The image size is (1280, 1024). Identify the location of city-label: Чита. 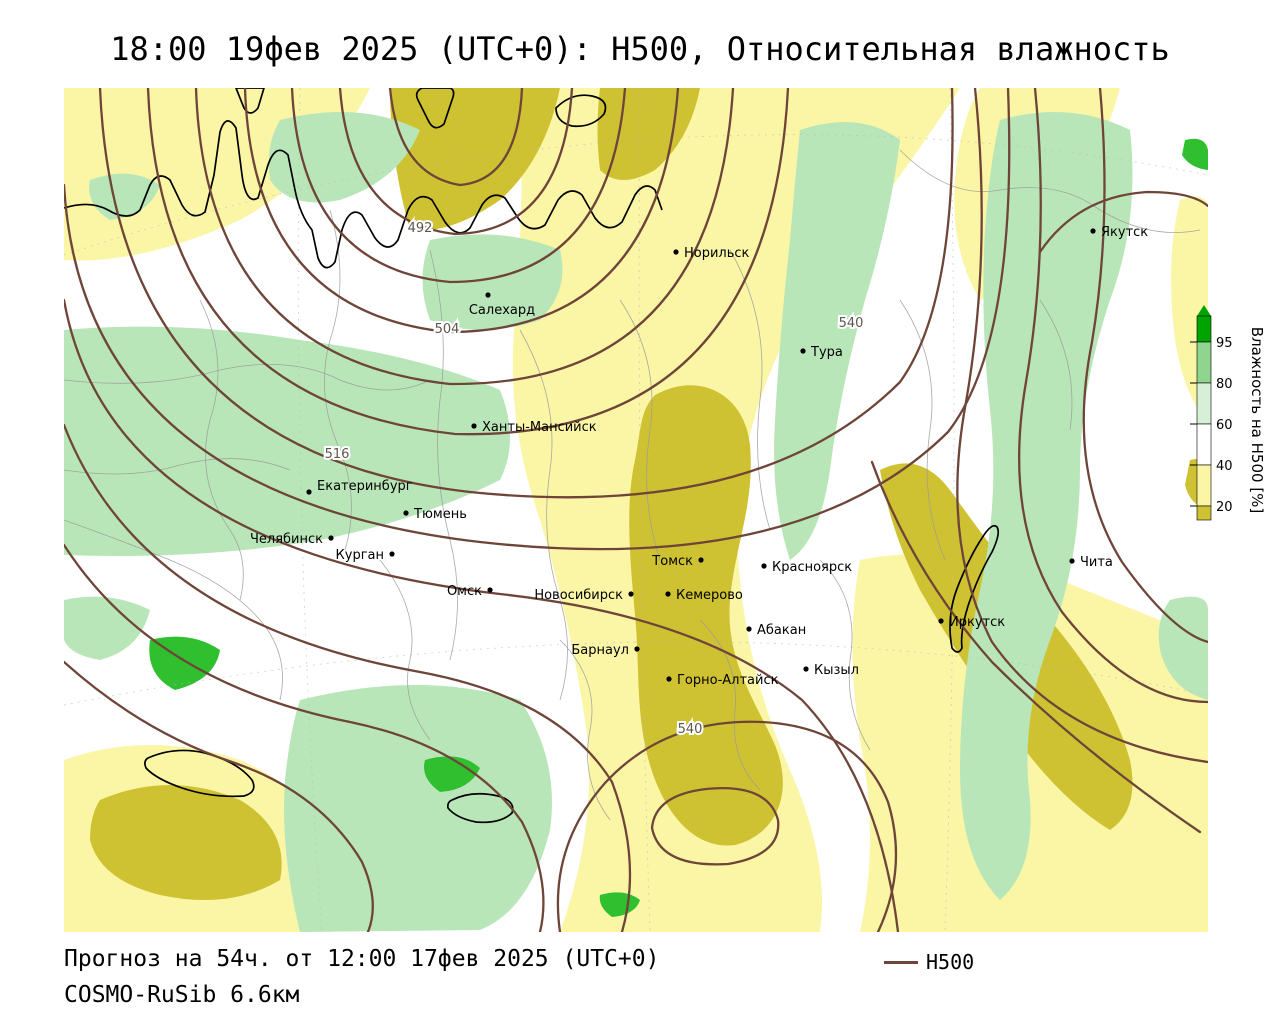
(1096, 562).